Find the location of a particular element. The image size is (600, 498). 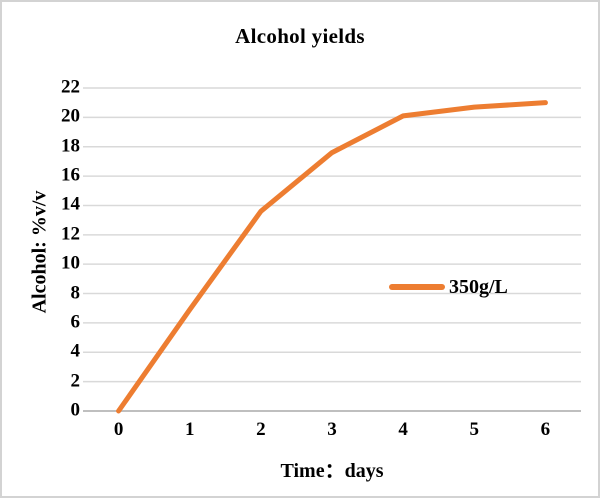

x-tick-label: 1 is located at coordinates (189, 429).